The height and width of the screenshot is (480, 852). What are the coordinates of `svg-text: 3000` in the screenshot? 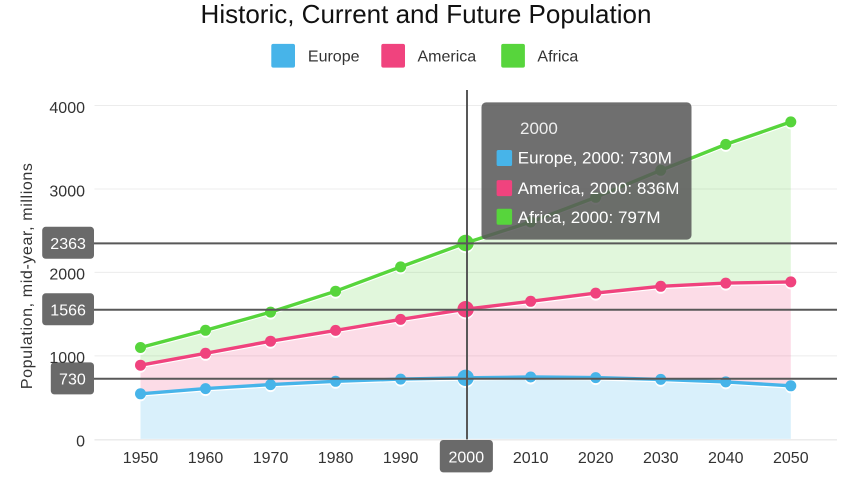 It's located at (67, 191).